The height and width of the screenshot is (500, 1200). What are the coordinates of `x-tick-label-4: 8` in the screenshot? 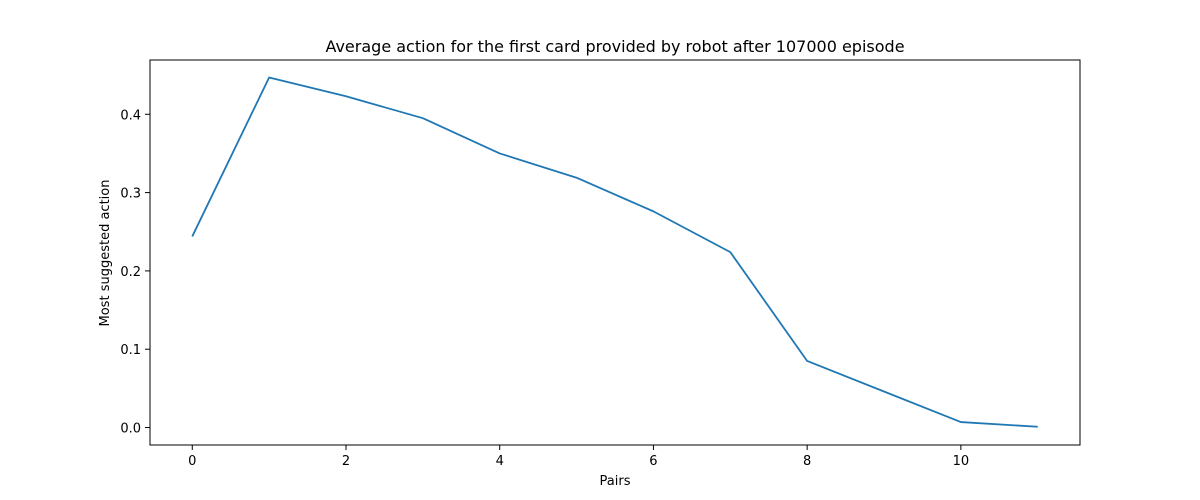 It's located at (807, 461).